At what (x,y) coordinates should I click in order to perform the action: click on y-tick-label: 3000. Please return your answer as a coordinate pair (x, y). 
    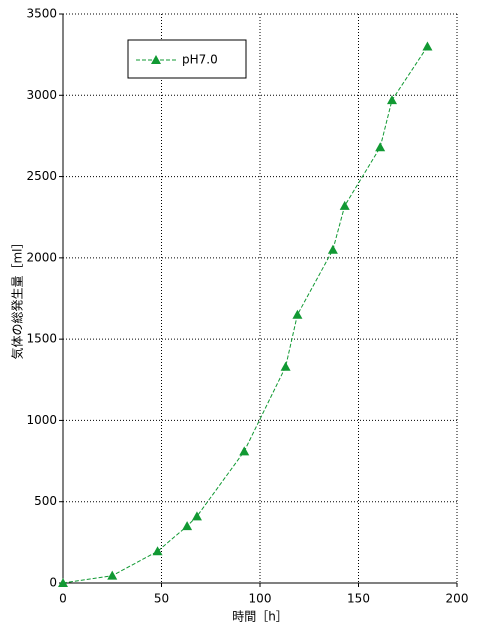
    Looking at the image, I should click on (41, 95).